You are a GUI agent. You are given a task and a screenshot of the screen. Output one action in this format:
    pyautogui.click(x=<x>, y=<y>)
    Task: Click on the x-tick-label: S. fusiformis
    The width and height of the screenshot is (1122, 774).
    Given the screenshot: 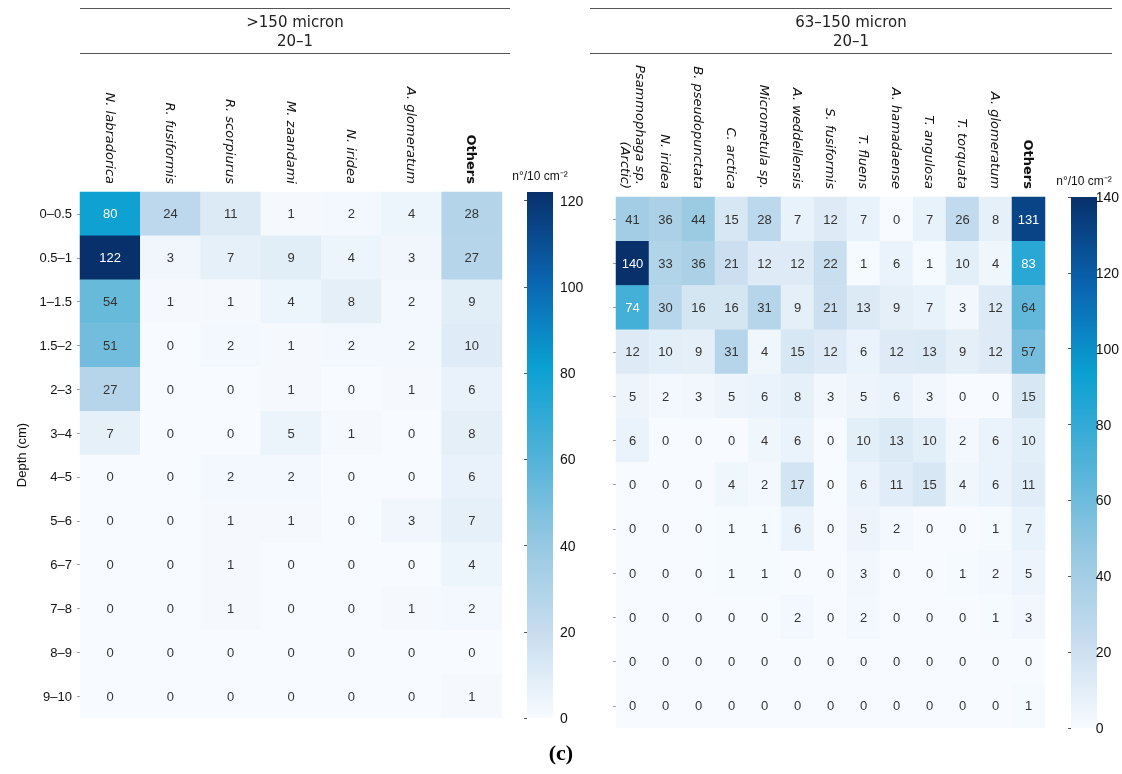 What is the action you would take?
    pyautogui.click(x=830, y=149)
    